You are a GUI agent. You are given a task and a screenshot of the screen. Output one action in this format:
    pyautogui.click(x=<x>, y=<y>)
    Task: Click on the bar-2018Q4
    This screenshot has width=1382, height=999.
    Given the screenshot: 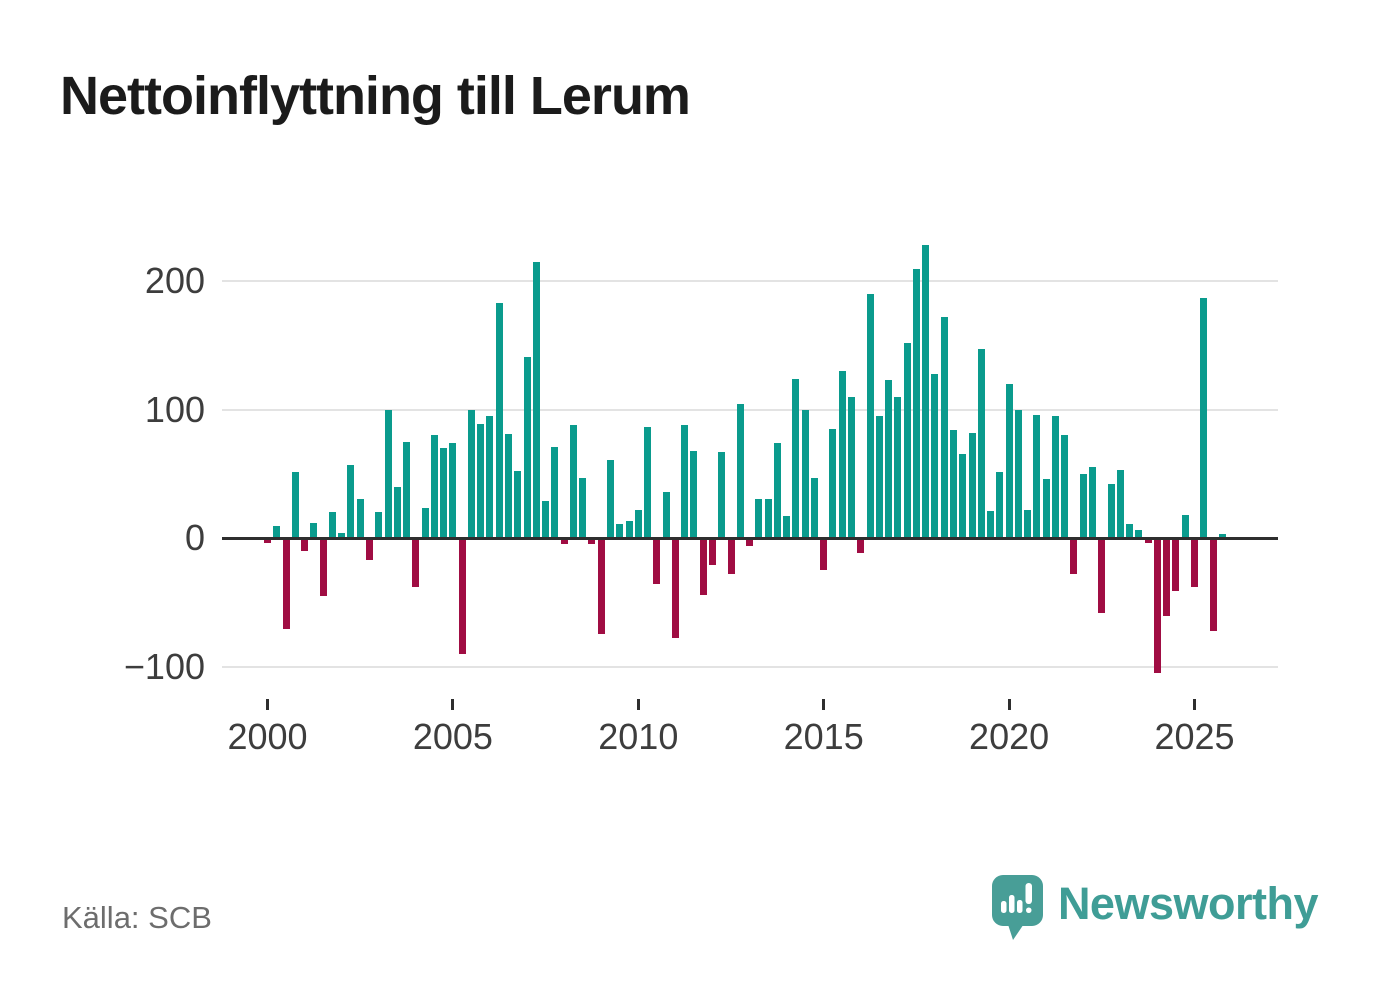 What is the action you would take?
    pyautogui.click(x=963, y=496)
    